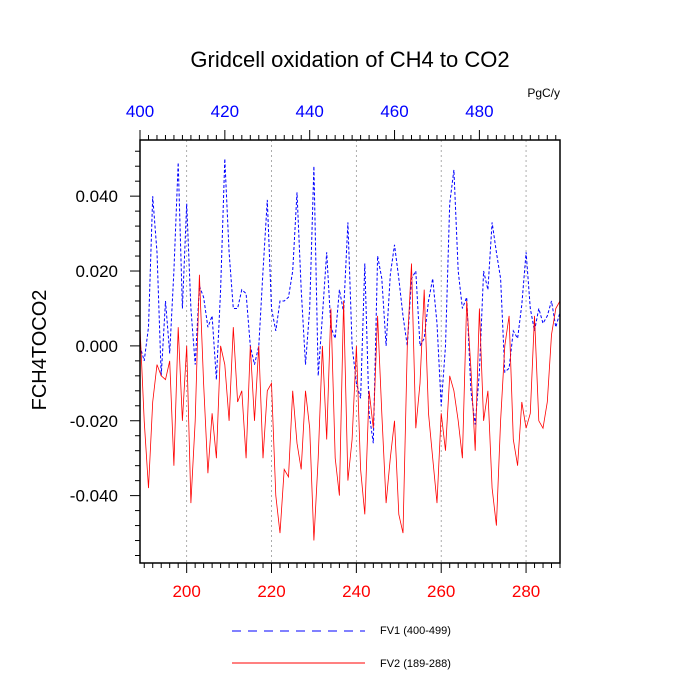 The width and height of the screenshot is (700, 700). What do you see at coordinates (415, 664) in the screenshot?
I see `legend-label-fv2: FV2 (189-288)` at bounding box center [415, 664].